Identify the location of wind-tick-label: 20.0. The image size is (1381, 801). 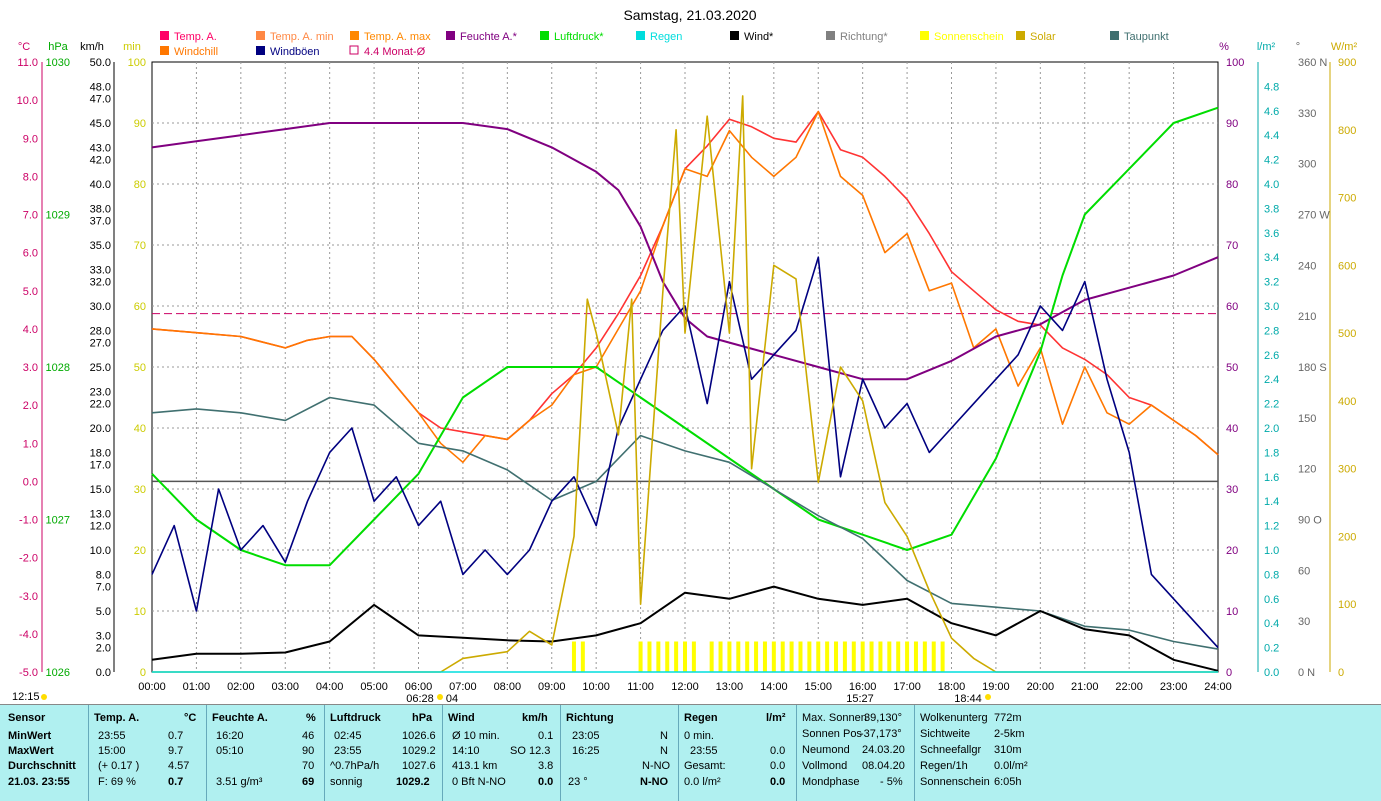
(100, 429).